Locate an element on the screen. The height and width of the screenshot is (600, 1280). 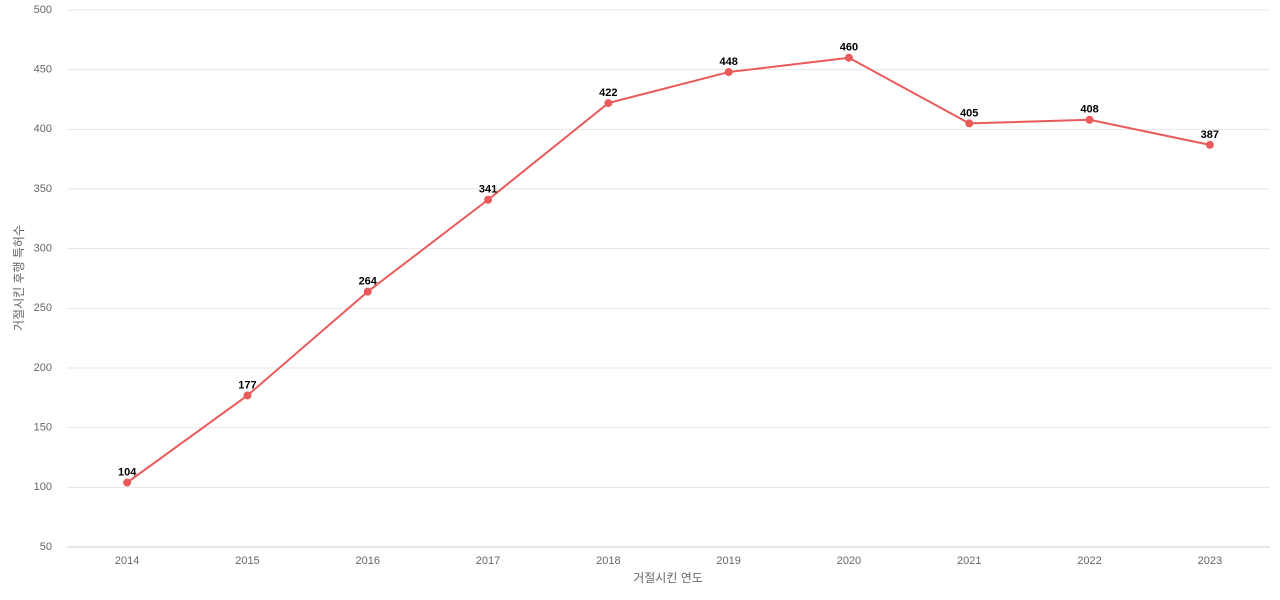
y-tick-label: 250 is located at coordinates (43, 308).